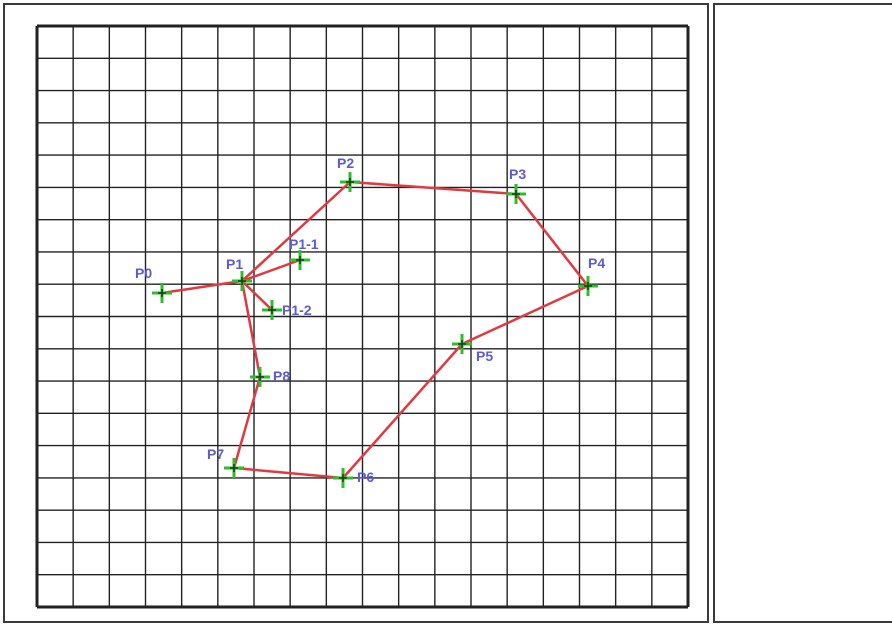 The height and width of the screenshot is (627, 892). I want to click on waypoint-p4: P4, so click(591, 275).